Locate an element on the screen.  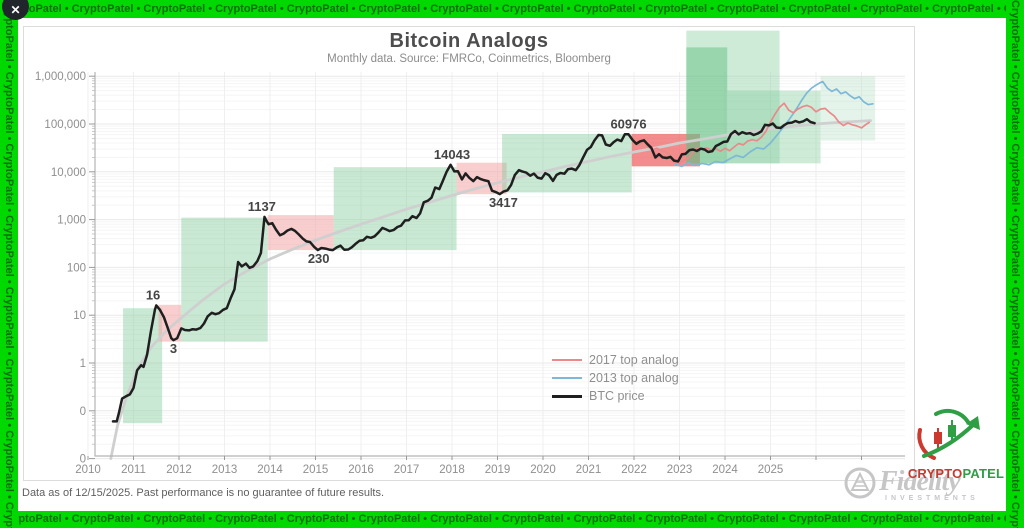
x-axis-tick-label: 2023 is located at coordinates (680, 470).